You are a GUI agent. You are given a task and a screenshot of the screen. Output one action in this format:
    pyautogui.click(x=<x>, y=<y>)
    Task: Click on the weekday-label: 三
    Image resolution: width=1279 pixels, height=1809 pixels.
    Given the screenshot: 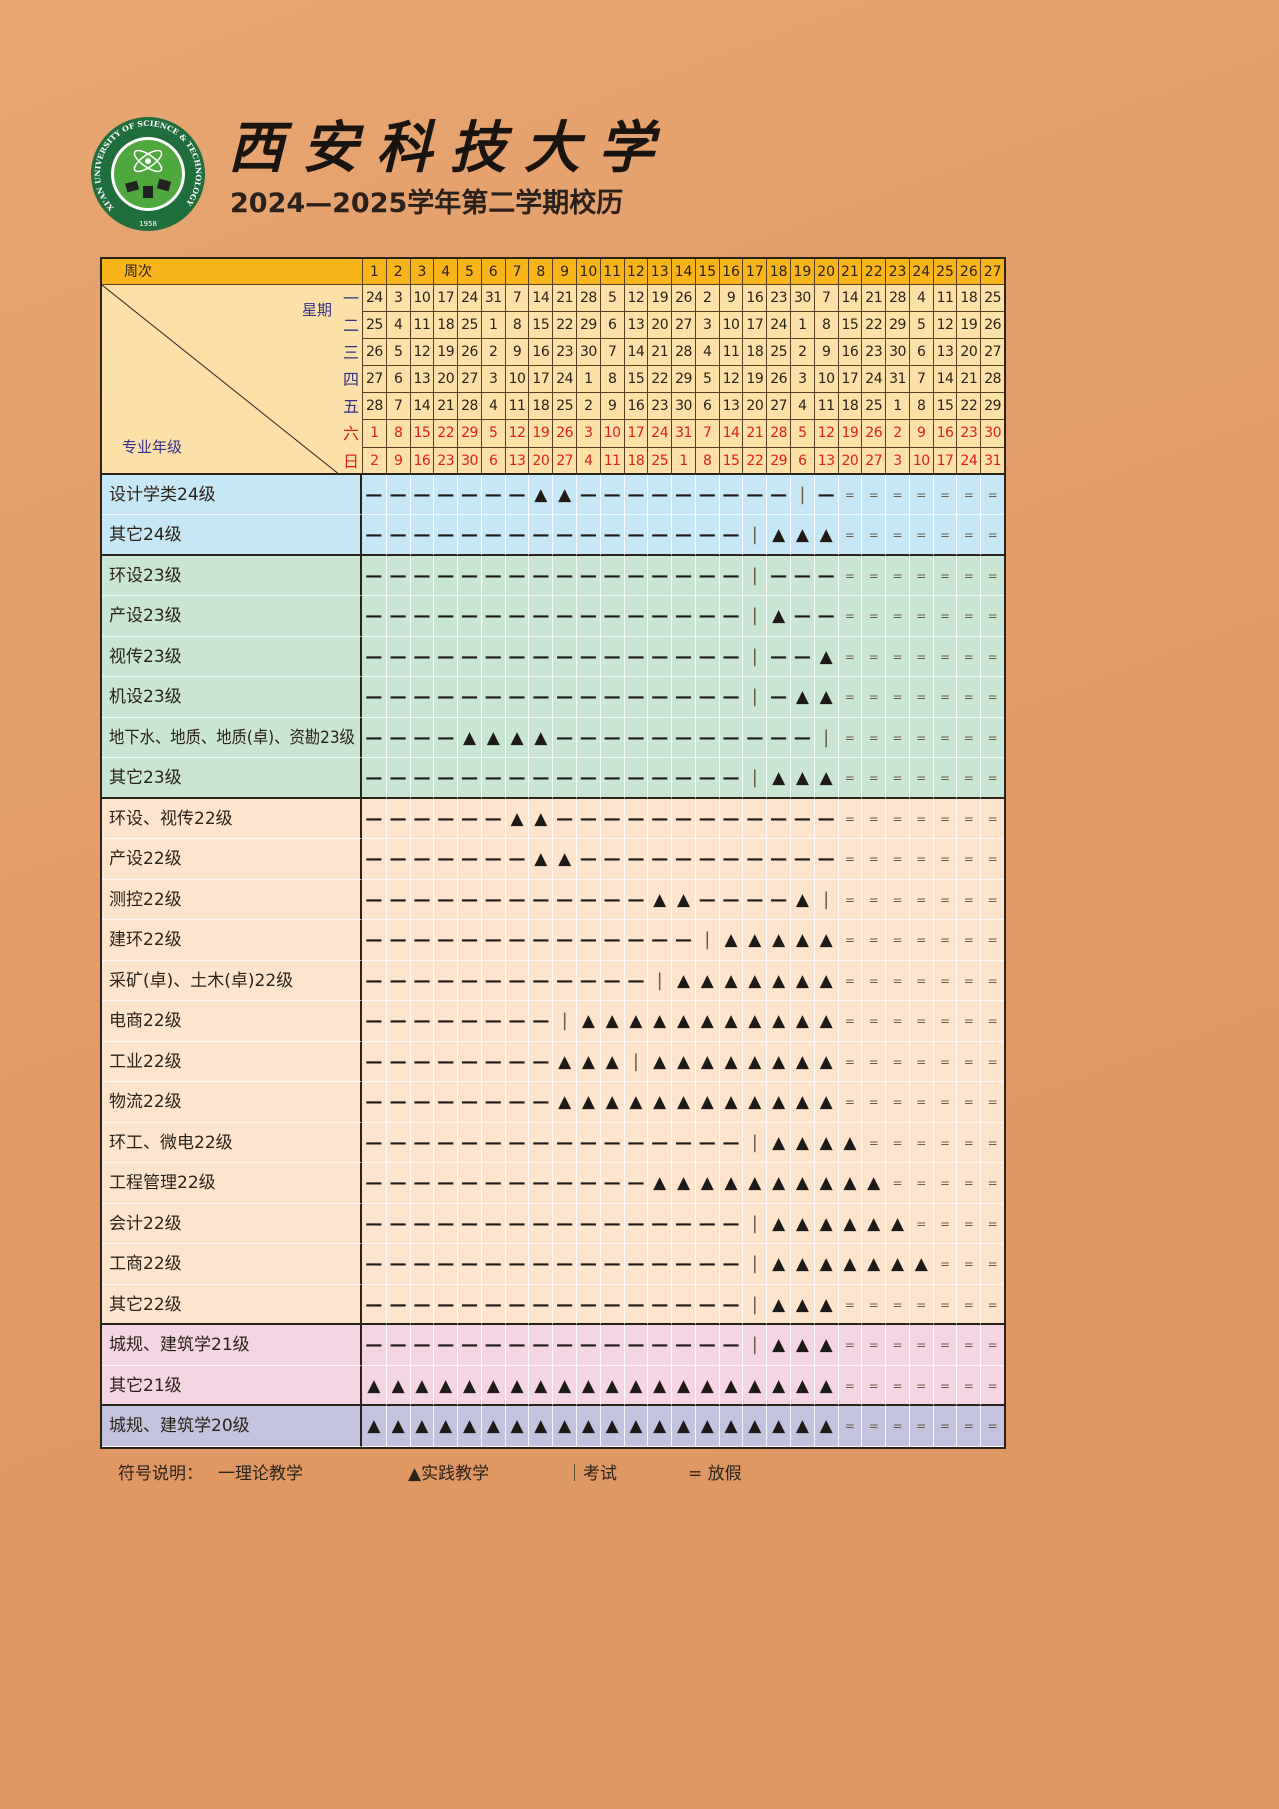 What is the action you would take?
    pyautogui.click(x=350, y=353)
    